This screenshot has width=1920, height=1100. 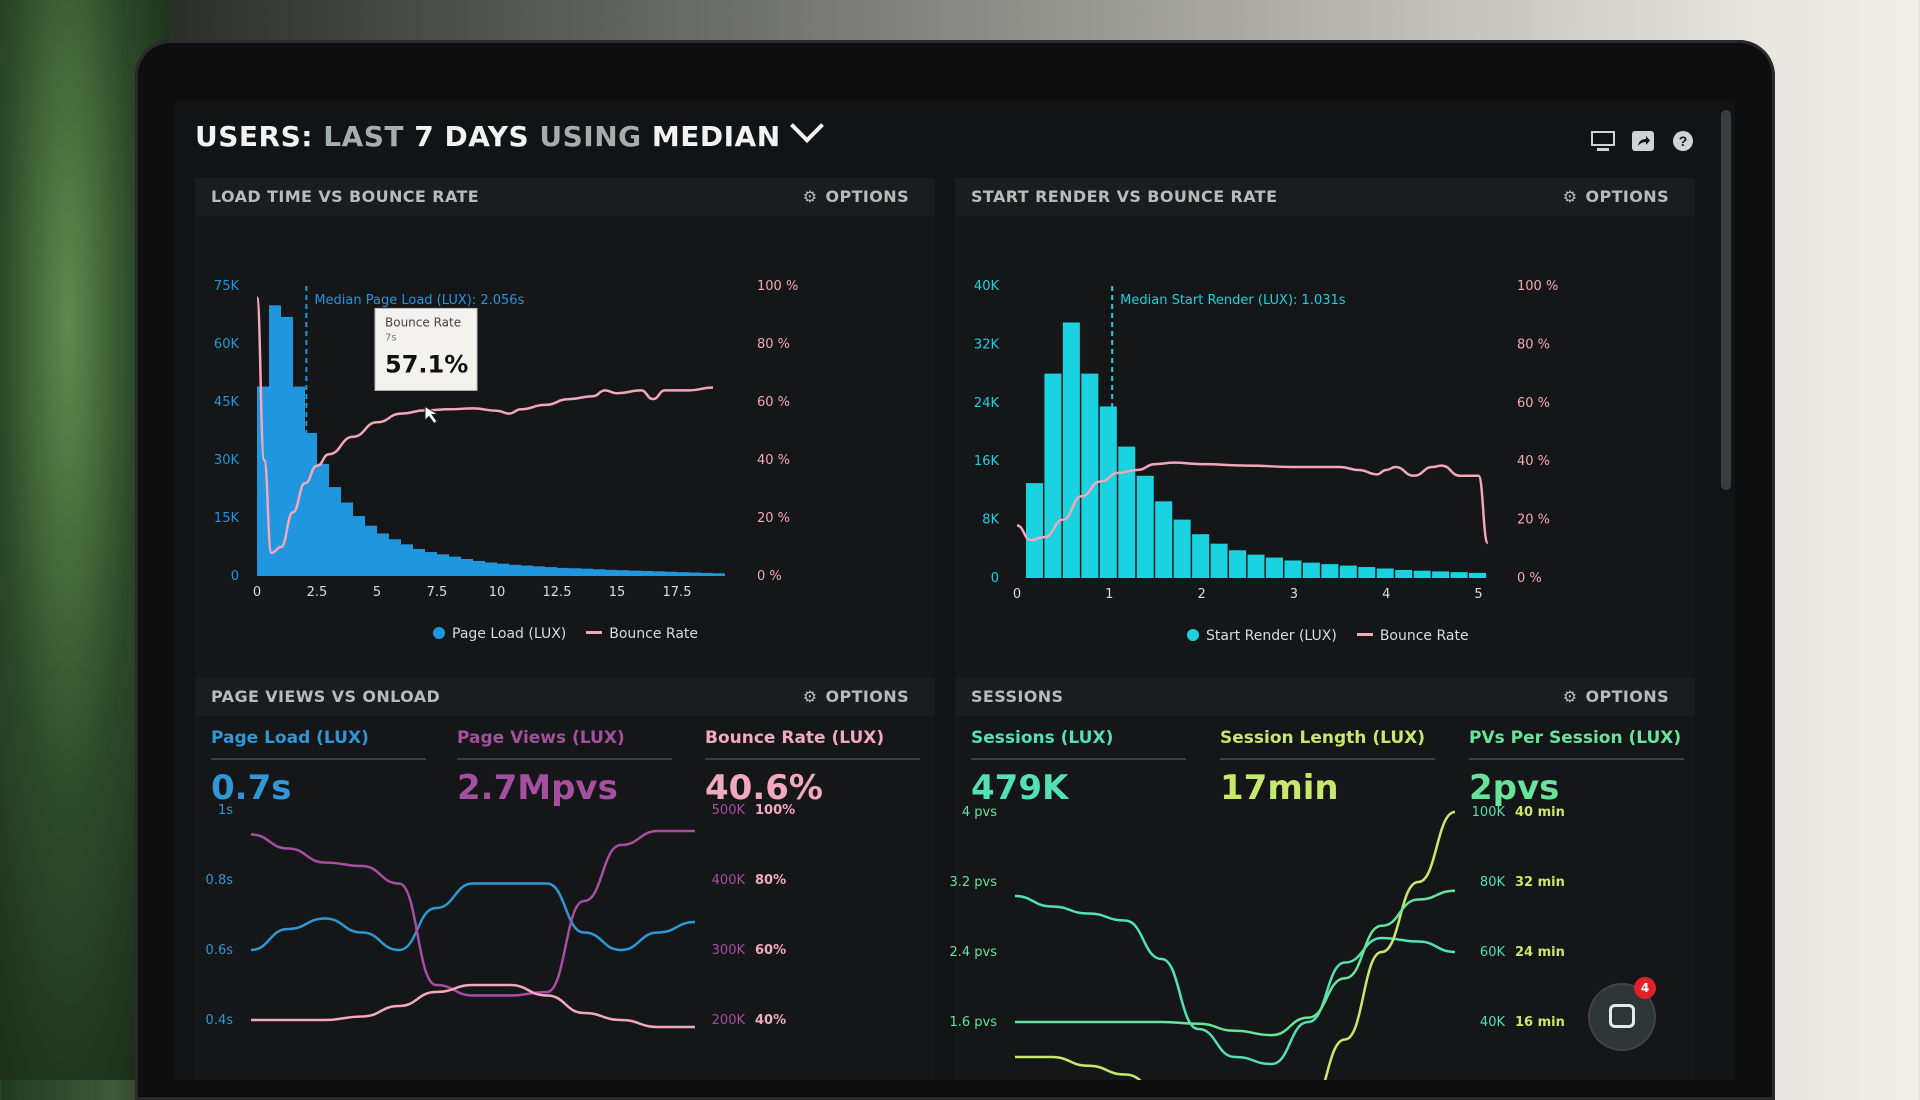 What do you see at coordinates (1529, 578) in the screenshot?
I see `y-right-tick-label: 0 %` at bounding box center [1529, 578].